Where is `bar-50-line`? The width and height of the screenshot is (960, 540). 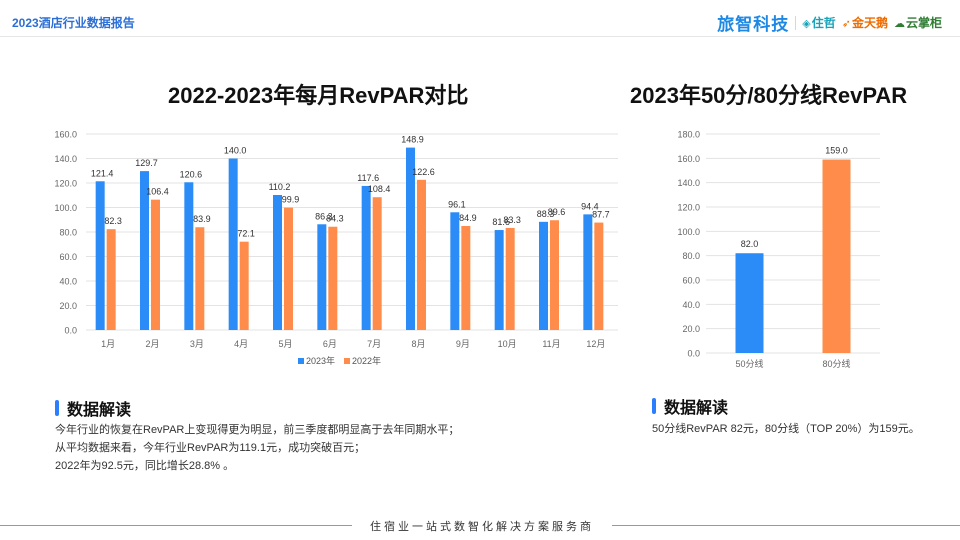 bar-50-line is located at coordinates (749, 303).